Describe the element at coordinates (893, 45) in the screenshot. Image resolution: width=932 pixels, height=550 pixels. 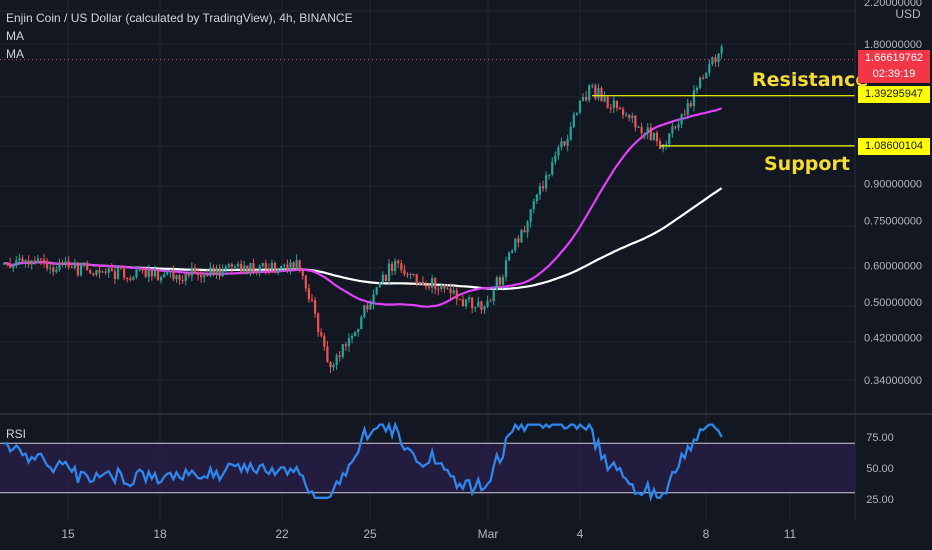
I see `price-tick-label: 1.80000000` at that location.